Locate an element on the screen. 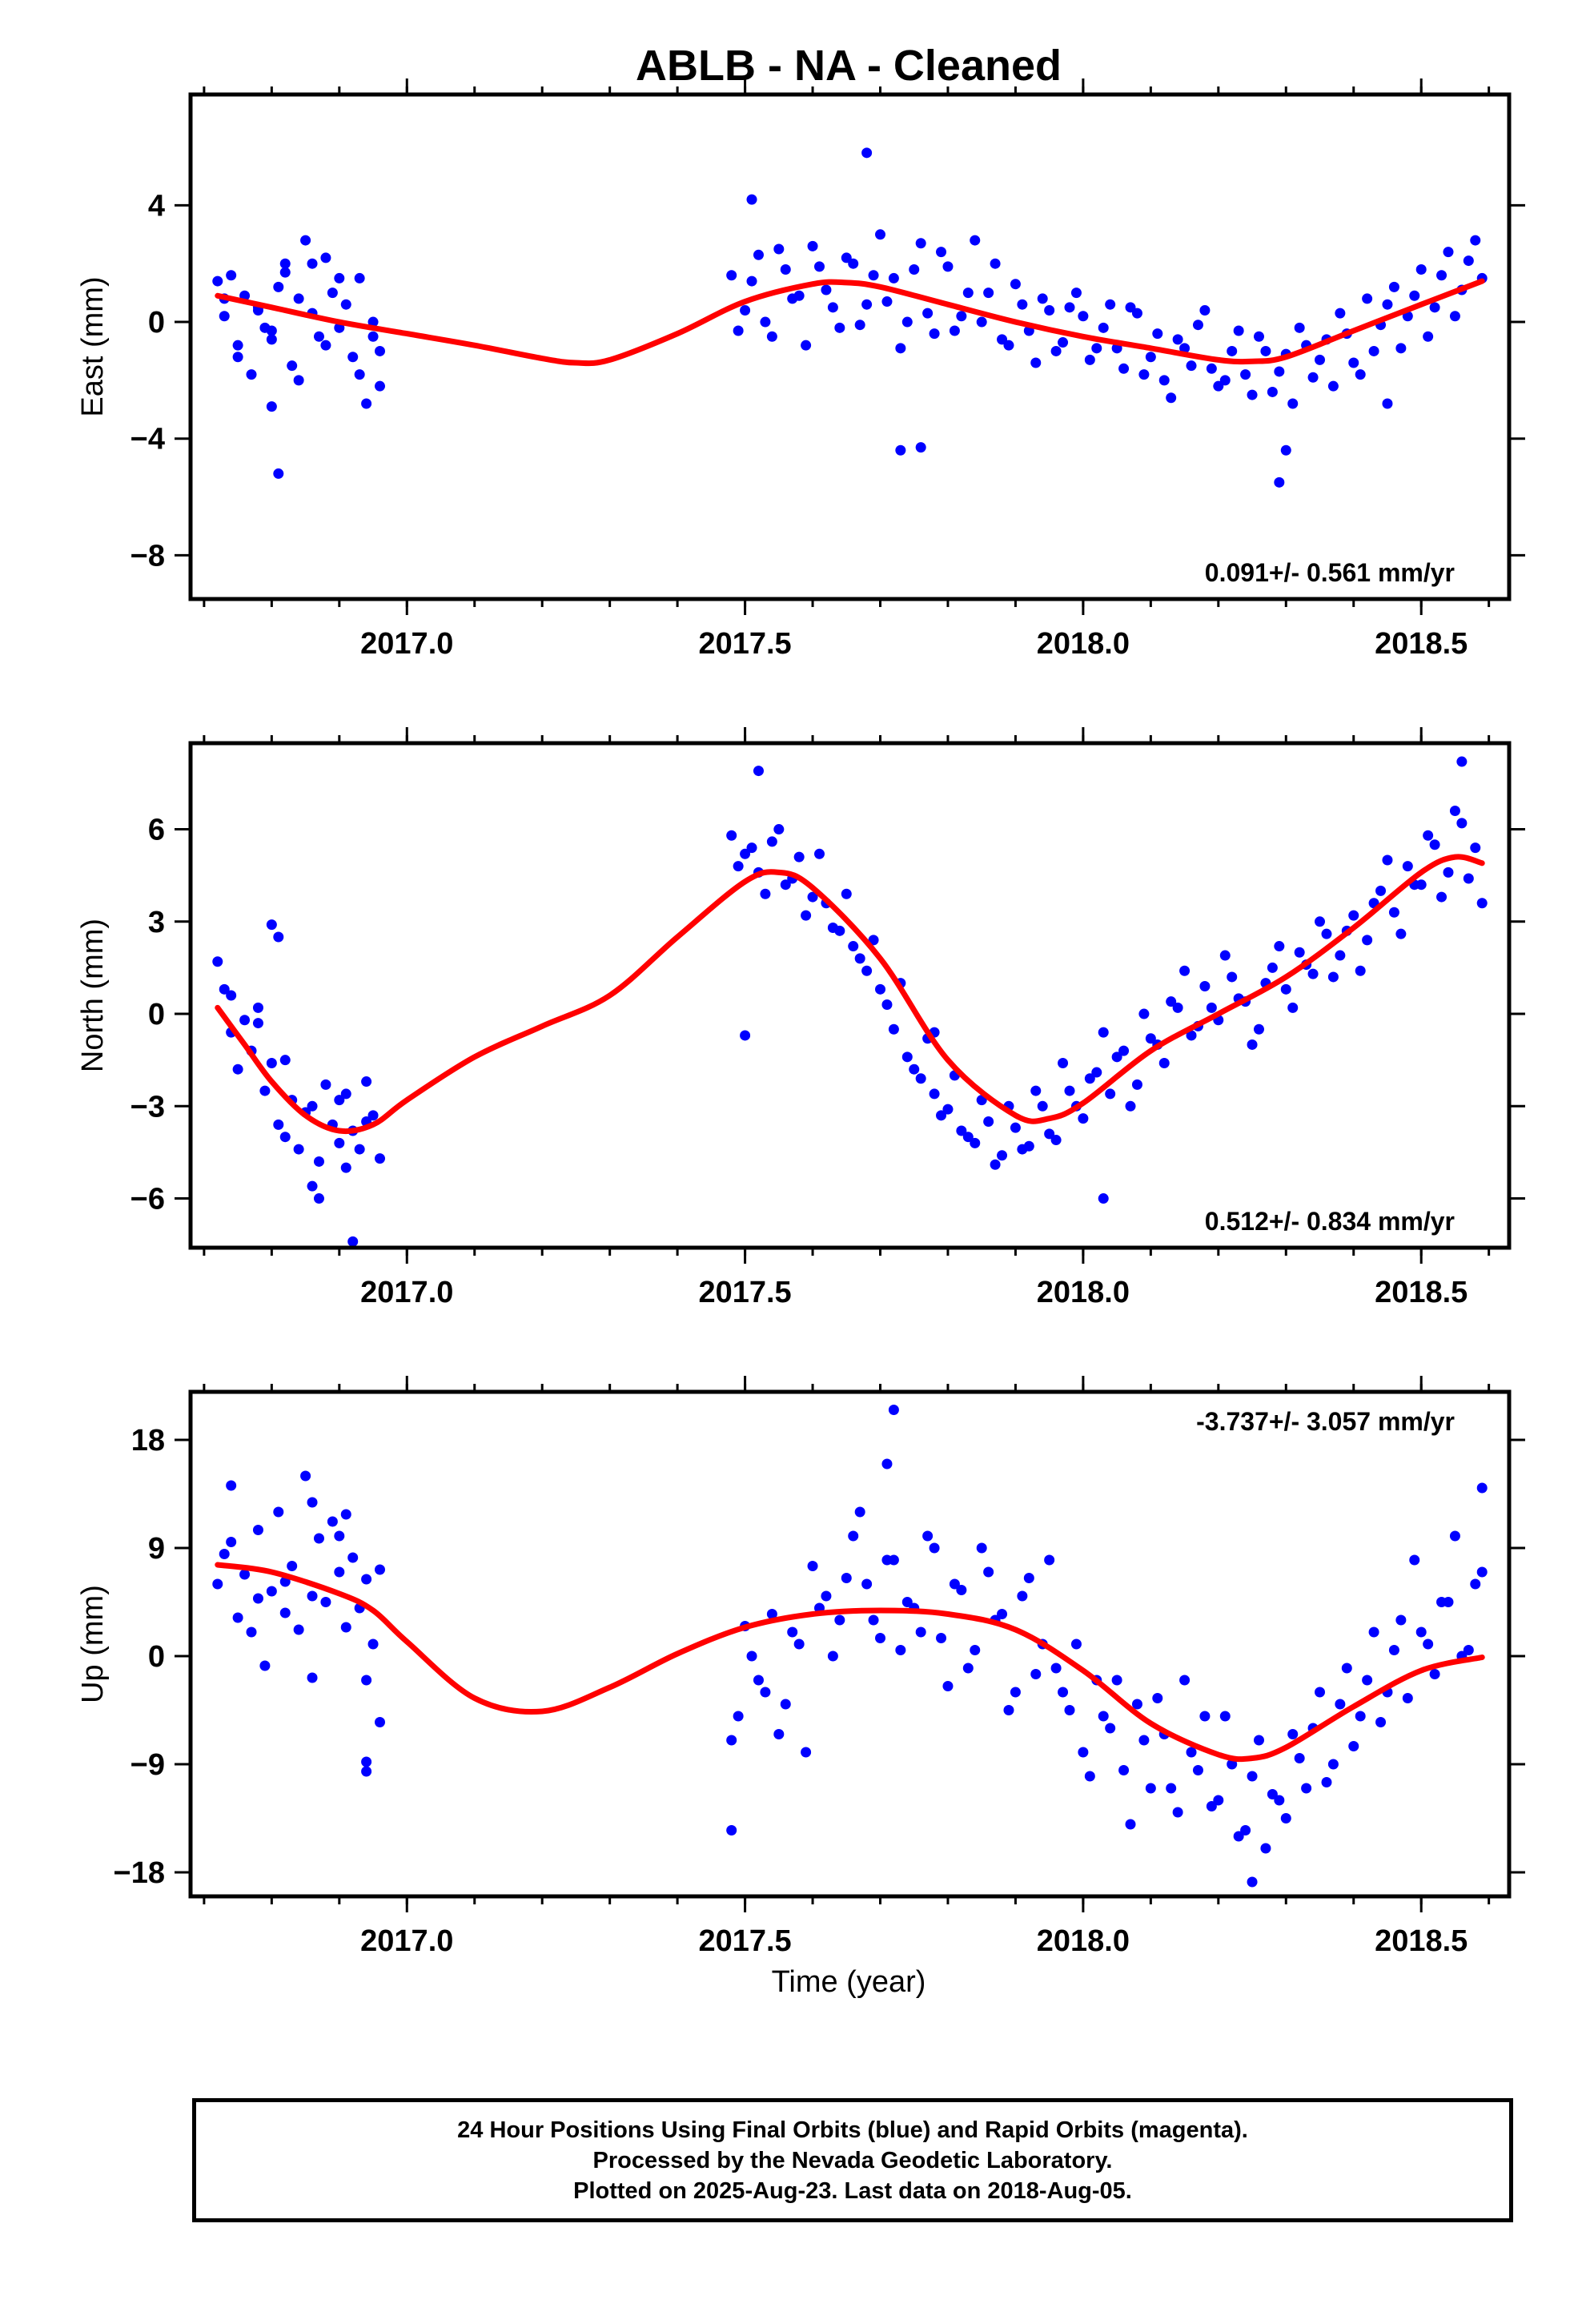 This screenshot has width=1582, height=2324. y-tick-label: 3 is located at coordinates (156, 922).